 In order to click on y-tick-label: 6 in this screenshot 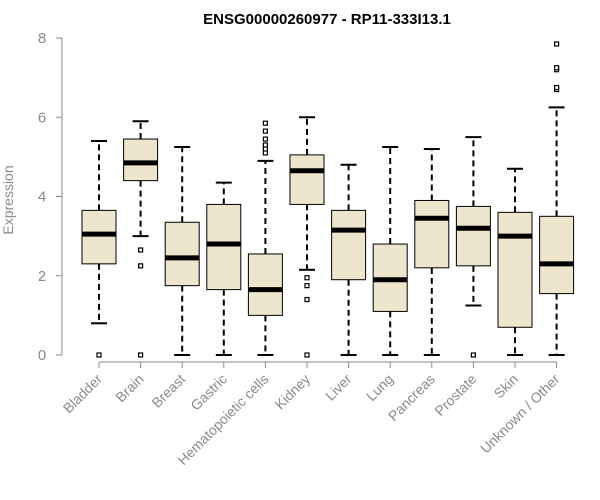, I will do `click(42, 117)`.